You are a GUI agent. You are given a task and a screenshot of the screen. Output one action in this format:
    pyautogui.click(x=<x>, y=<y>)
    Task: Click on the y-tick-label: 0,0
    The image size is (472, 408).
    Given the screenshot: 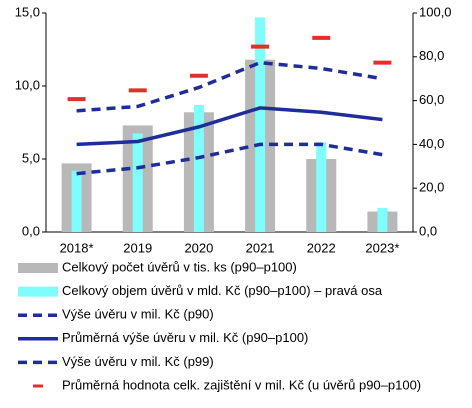 What is the action you would take?
    pyautogui.click(x=31, y=230)
    